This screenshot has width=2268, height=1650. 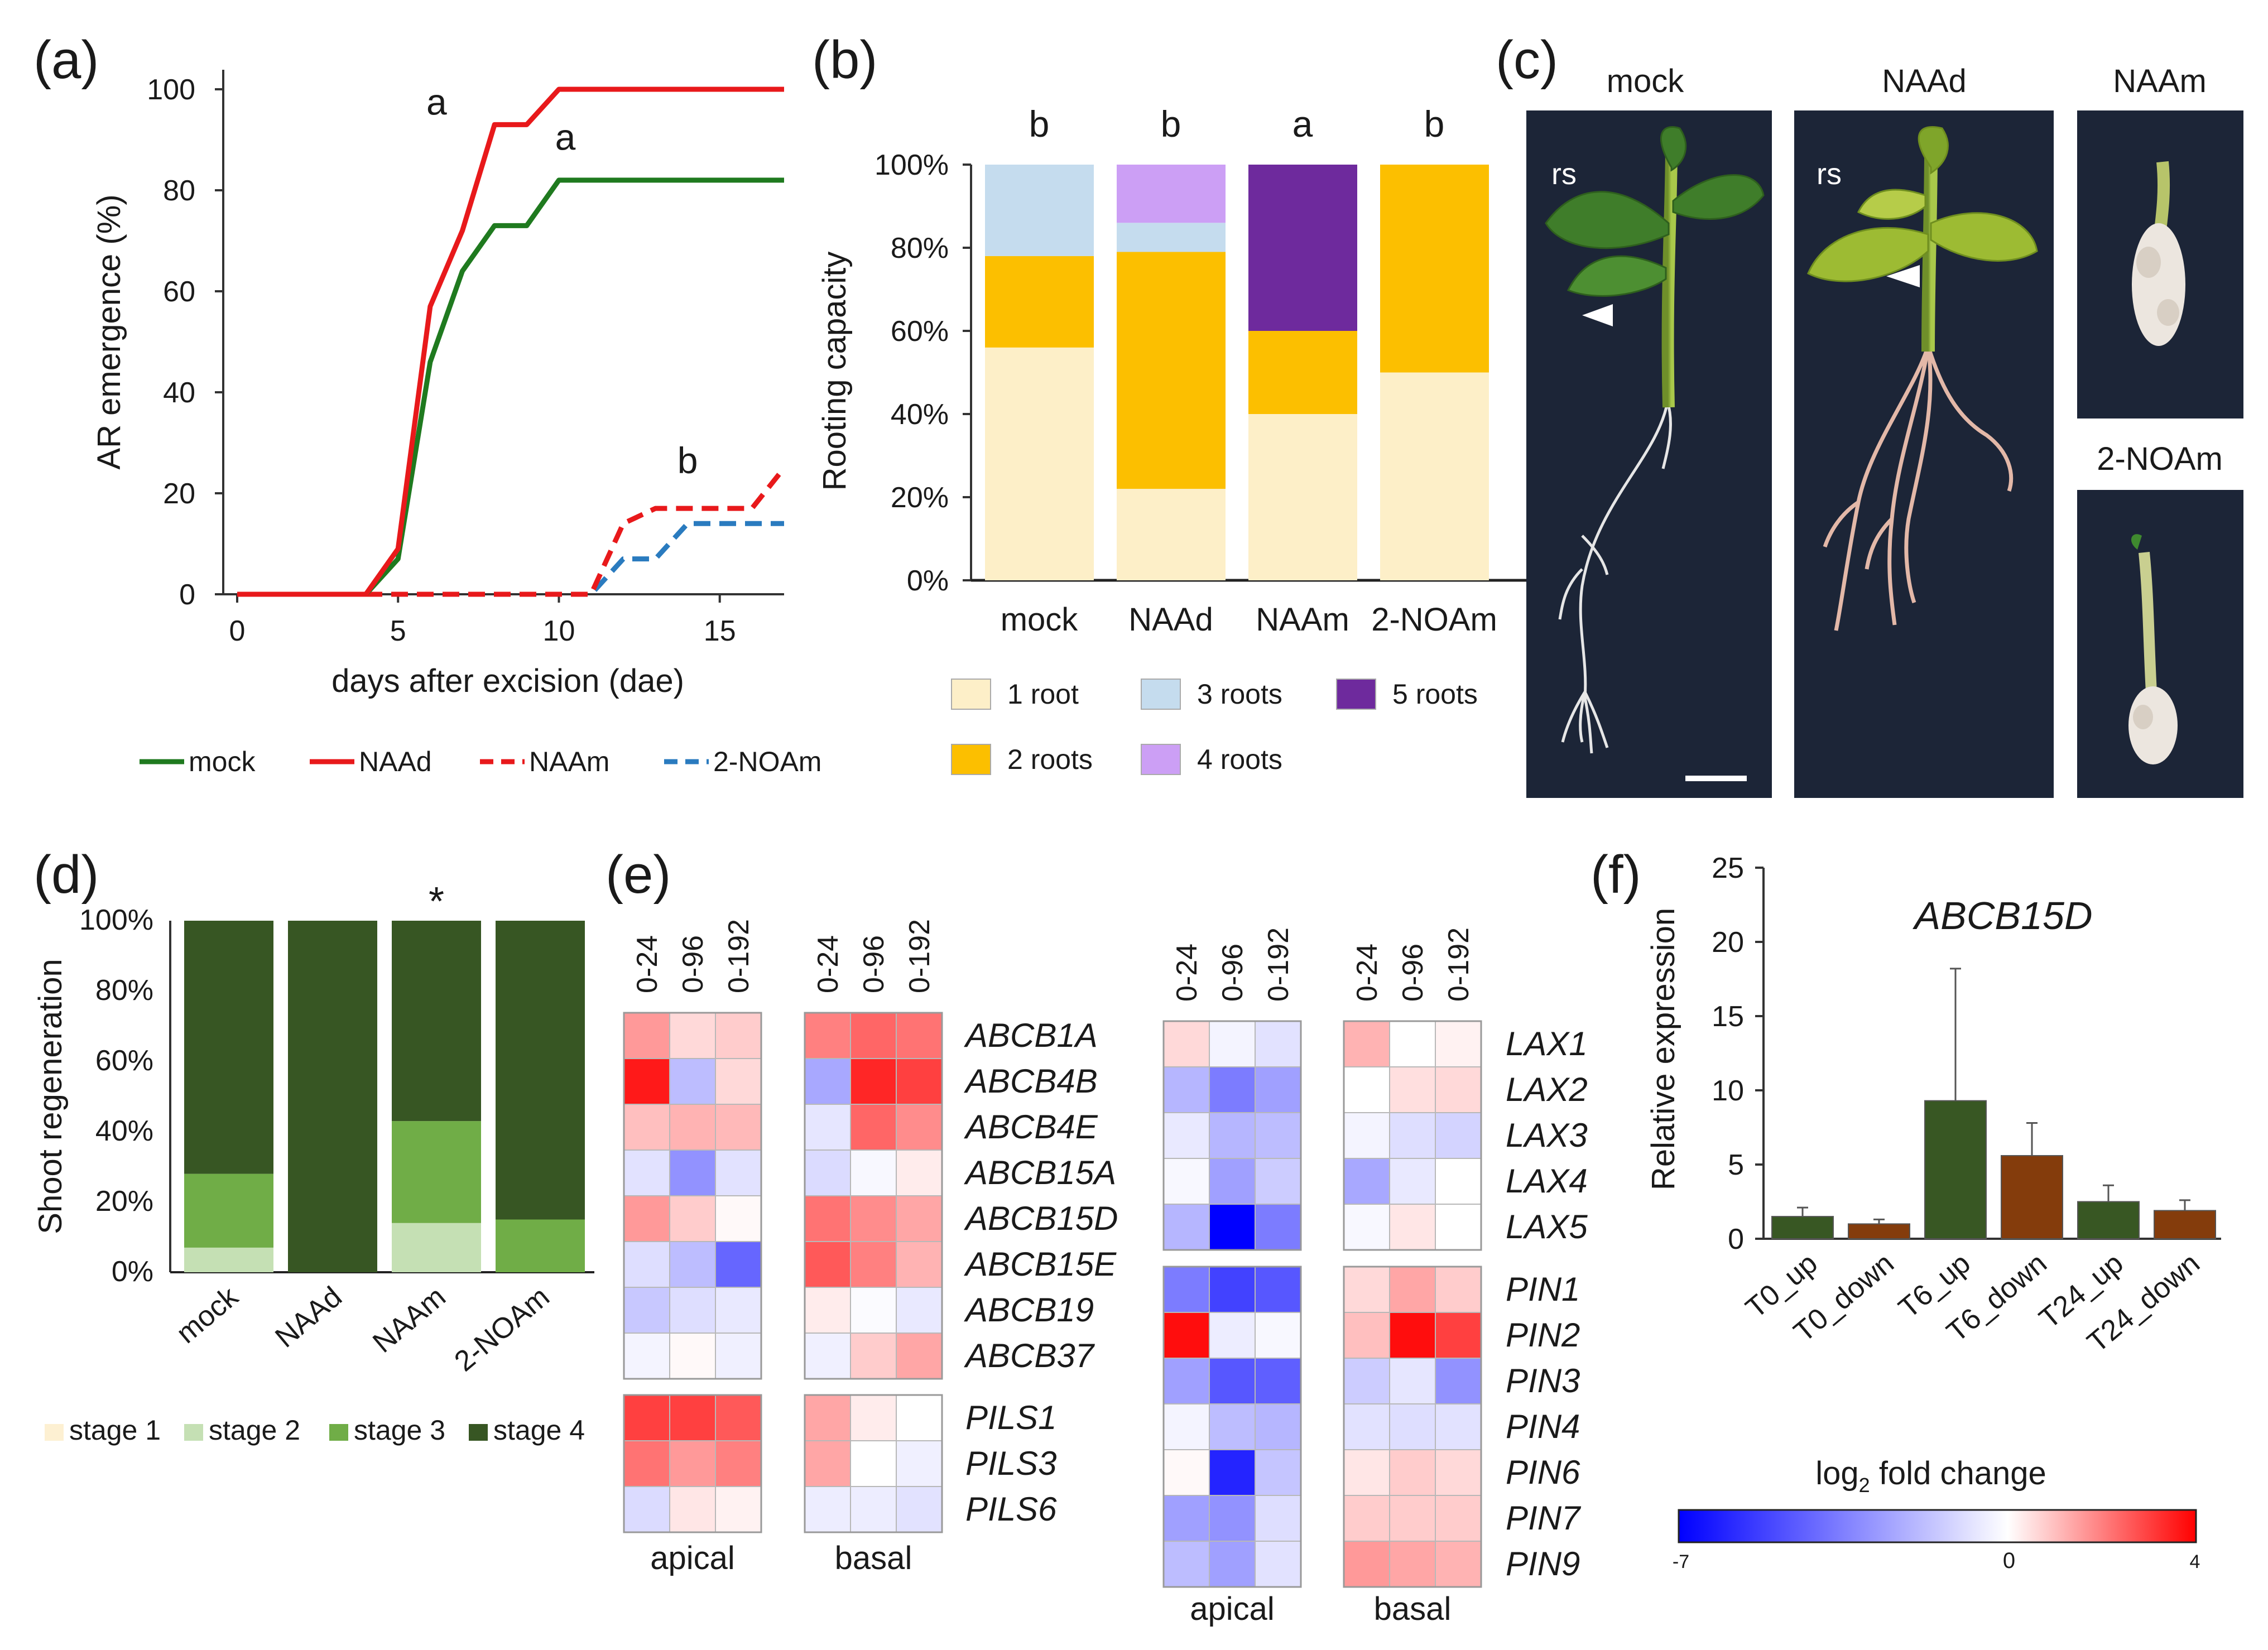 I want to click on gene-label-lax4: LAX4, so click(x=1547, y=1181).